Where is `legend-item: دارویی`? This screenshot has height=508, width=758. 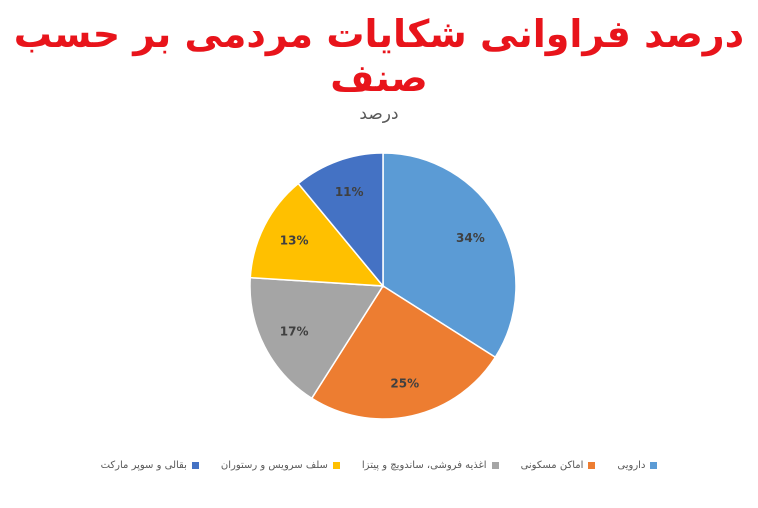
legend-item: دارویی is located at coordinates (637, 465).